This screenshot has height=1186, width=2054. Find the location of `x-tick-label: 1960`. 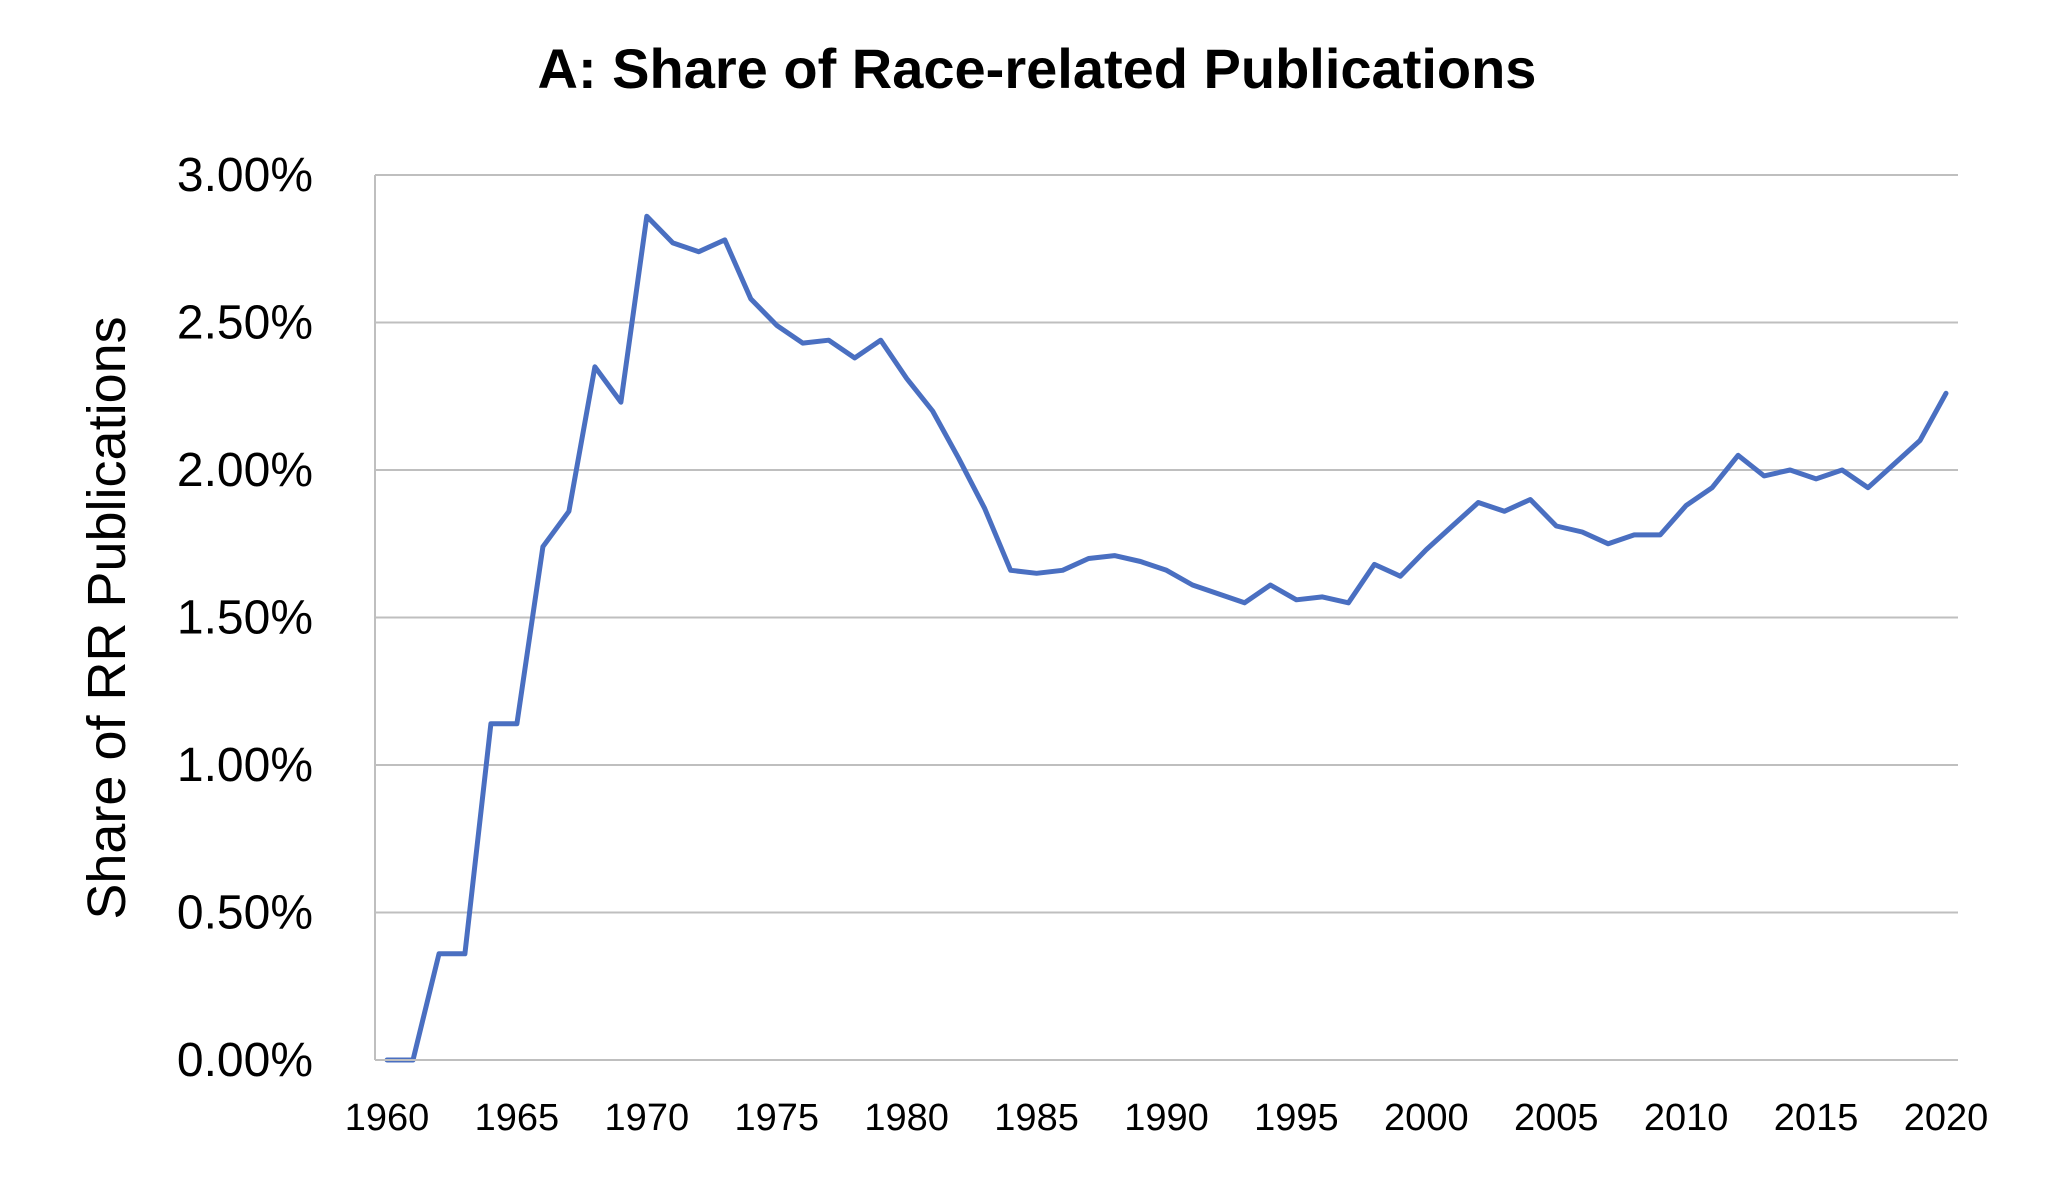

x-tick-label: 1960 is located at coordinates (387, 1118).